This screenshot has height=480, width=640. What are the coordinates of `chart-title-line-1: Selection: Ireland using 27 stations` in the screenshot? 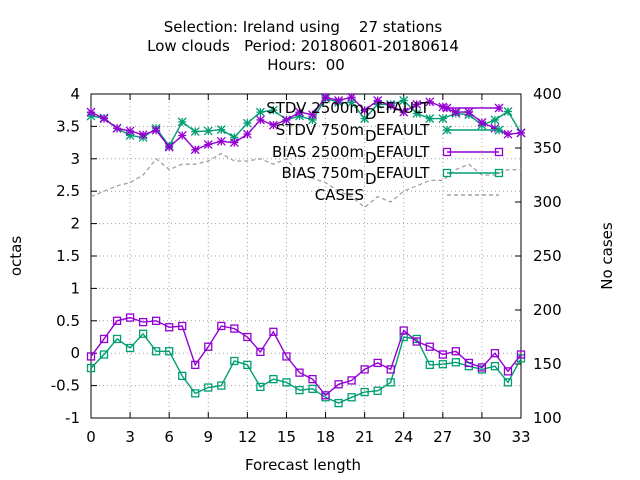 It's located at (303, 27).